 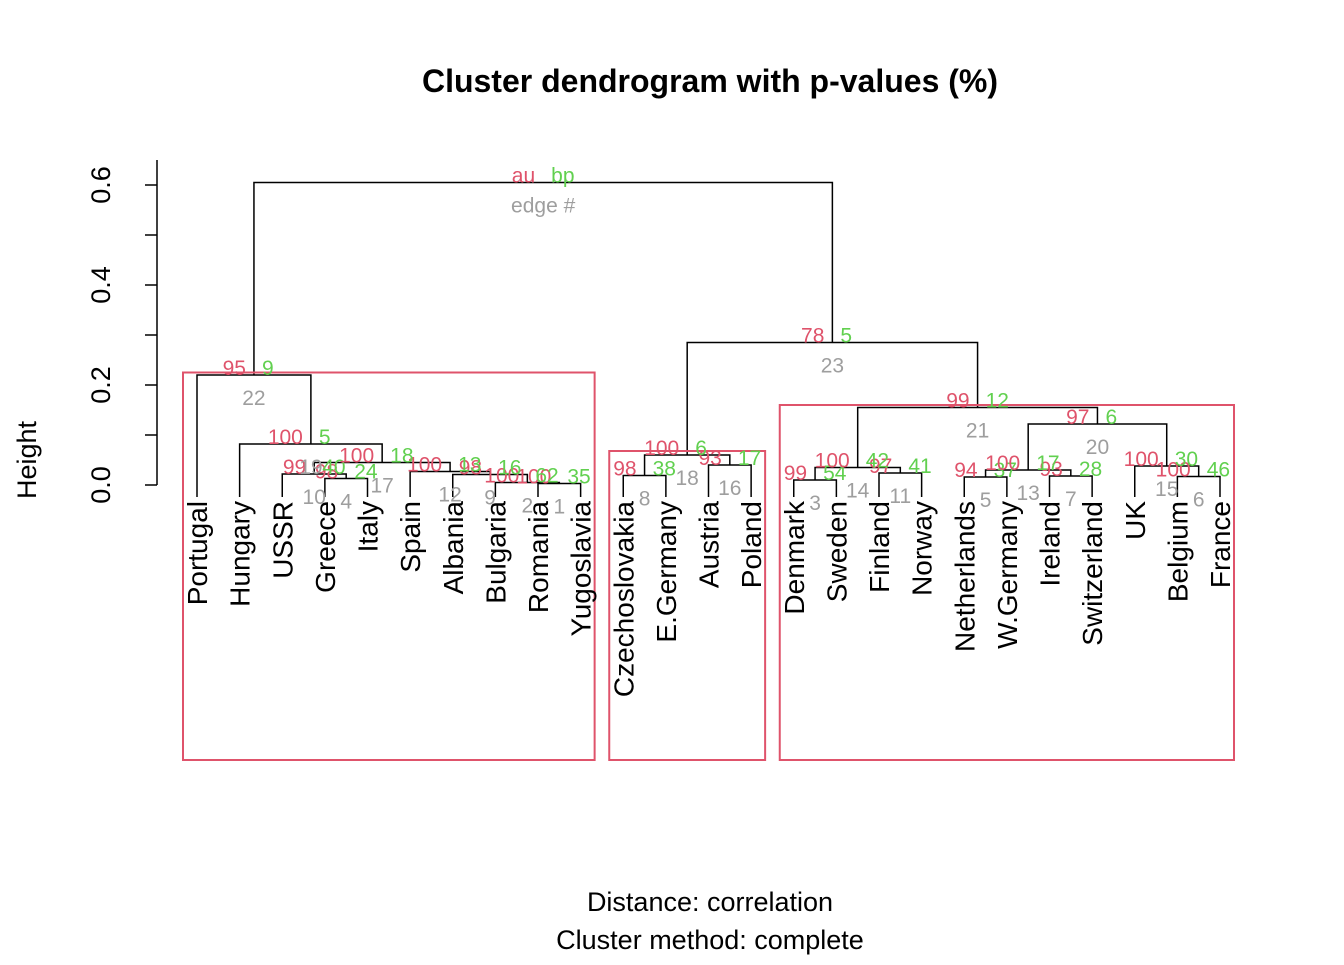 I want to click on edge-number-label: 6, so click(x=1199, y=500).